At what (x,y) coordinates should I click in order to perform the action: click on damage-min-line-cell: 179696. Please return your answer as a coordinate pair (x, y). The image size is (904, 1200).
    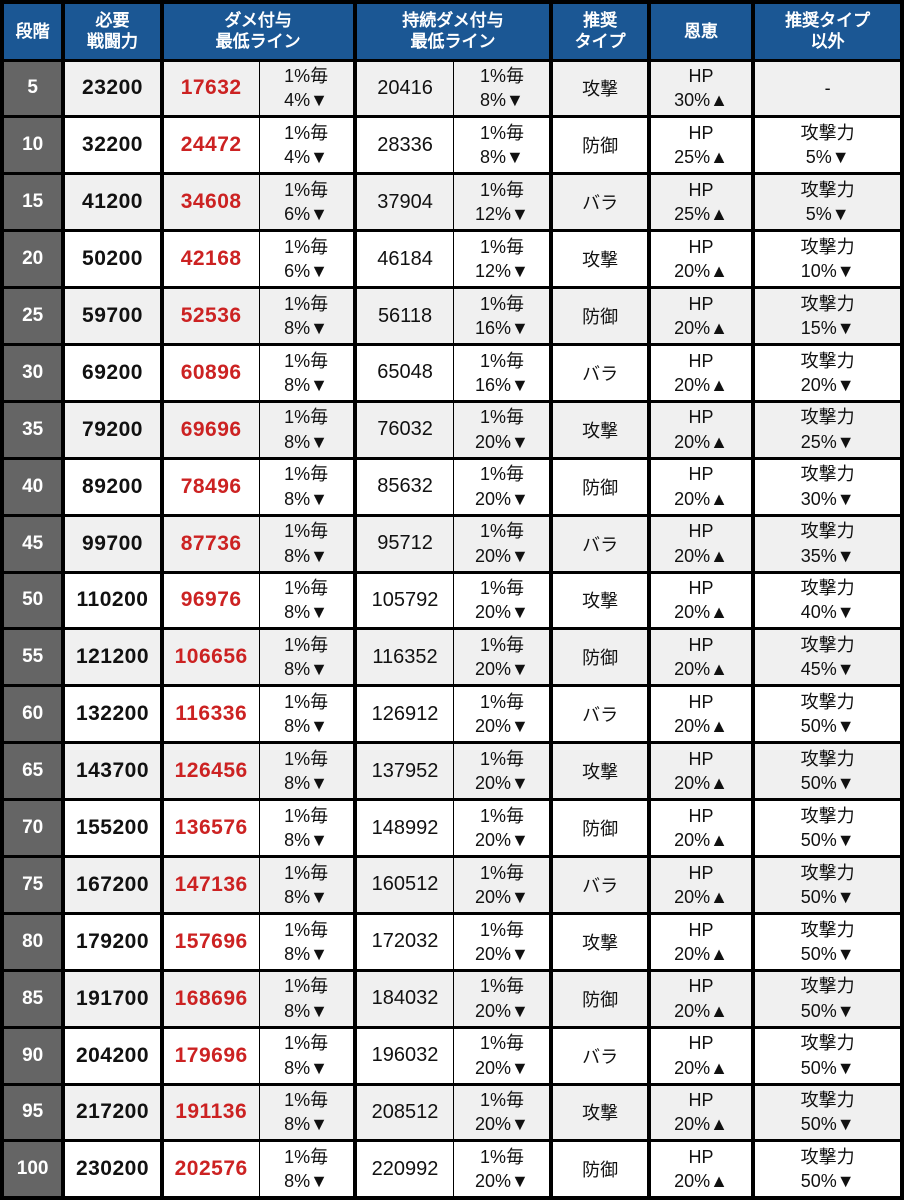
    Looking at the image, I should click on (209, 1055).